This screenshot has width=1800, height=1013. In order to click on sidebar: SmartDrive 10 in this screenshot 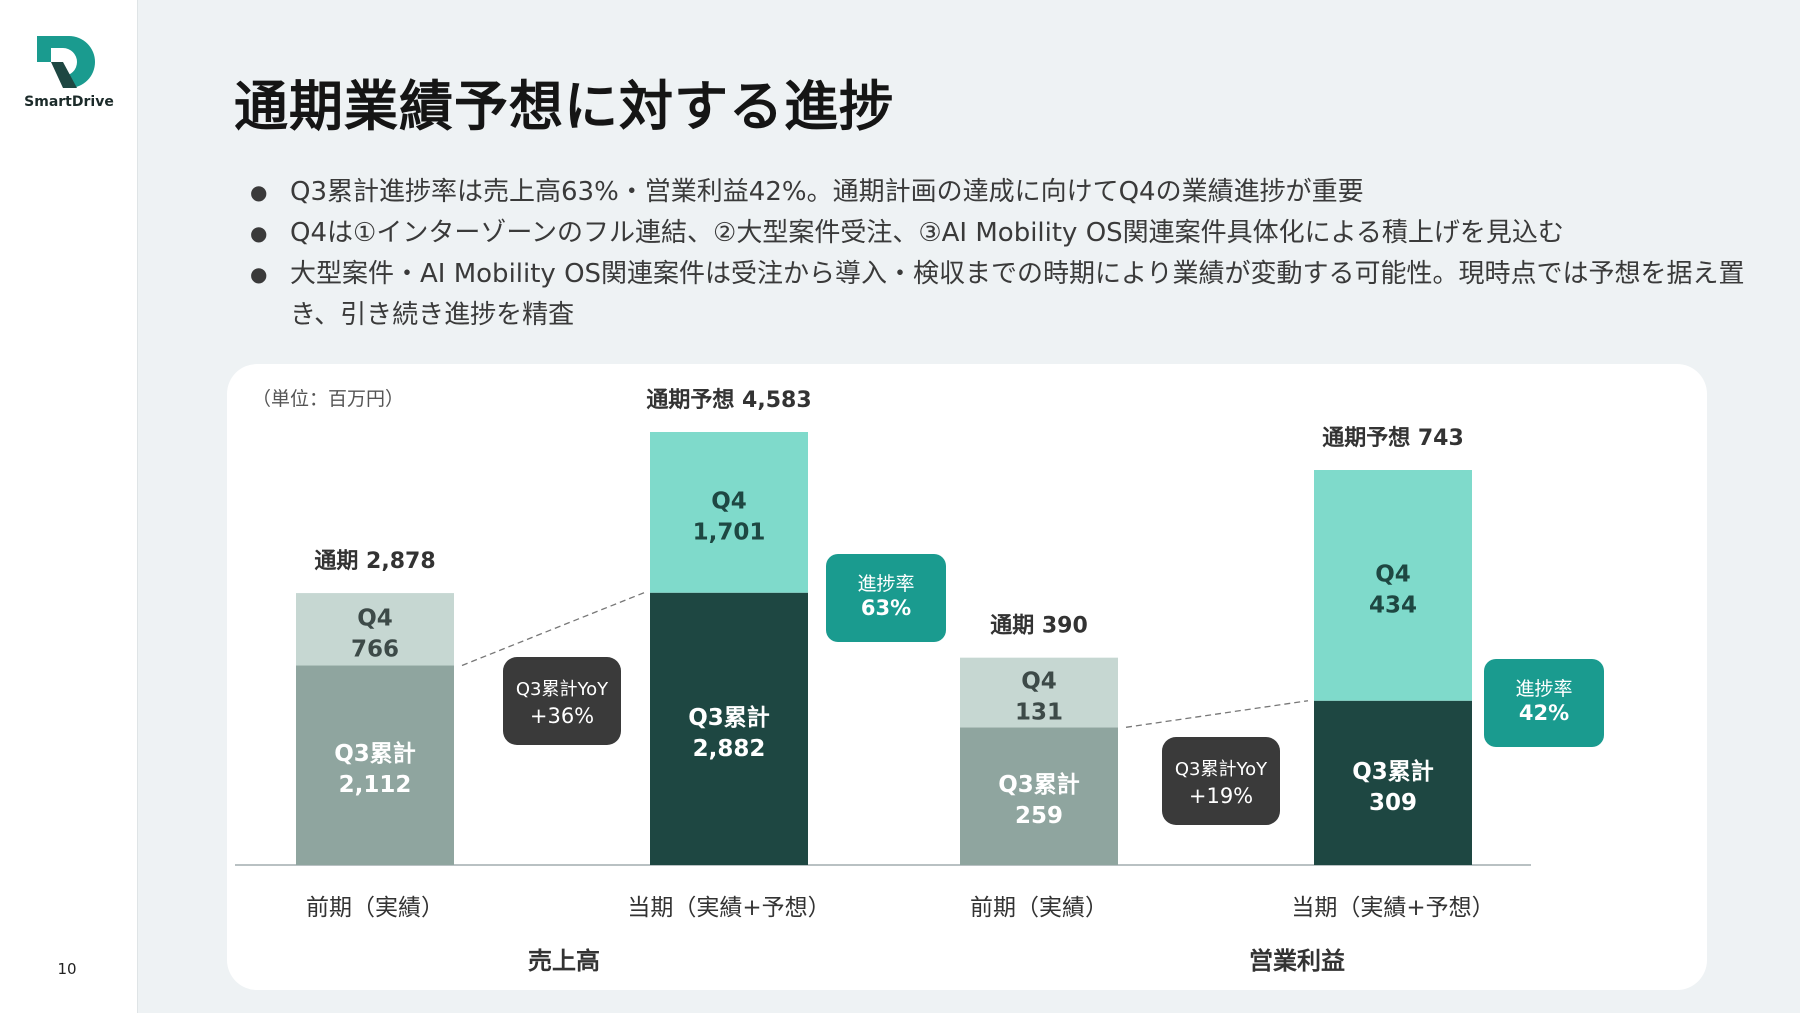, I will do `click(69, 506)`.